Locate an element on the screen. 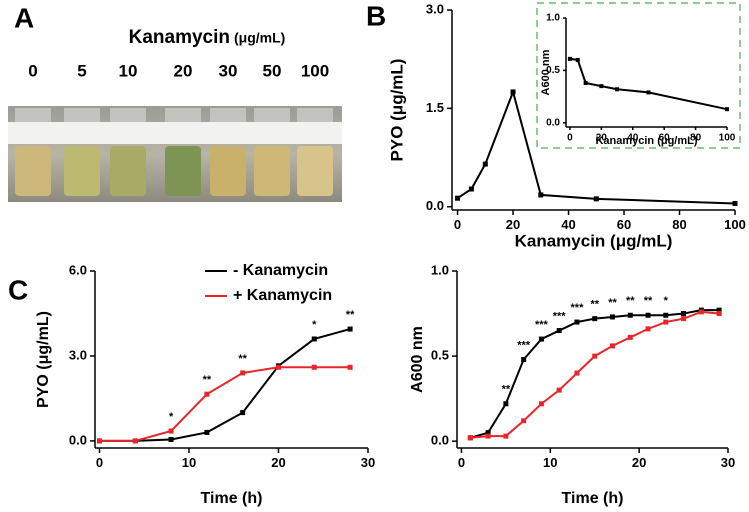 This screenshot has height=512, width=749. panel-label: A is located at coordinates (24, 17).